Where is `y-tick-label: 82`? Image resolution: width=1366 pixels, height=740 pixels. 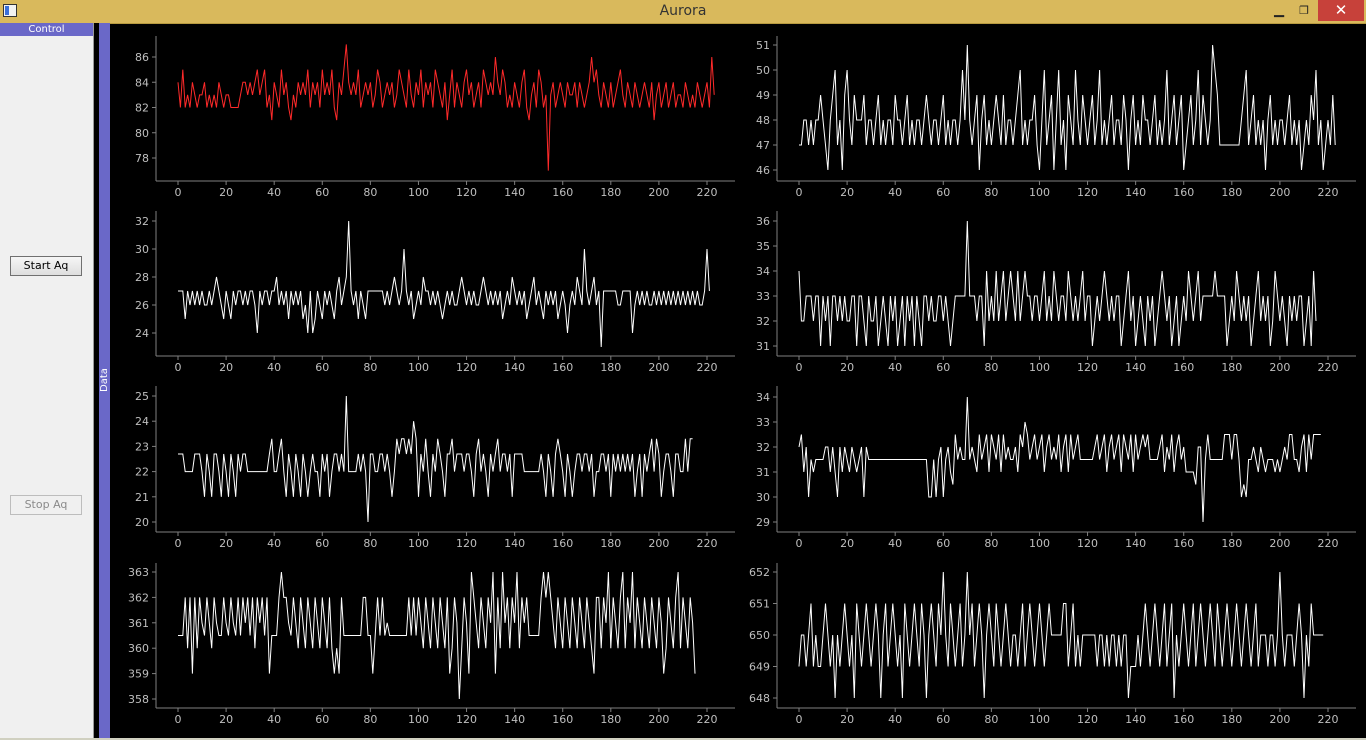 y-tick-label: 82 is located at coordinates (142, 108).